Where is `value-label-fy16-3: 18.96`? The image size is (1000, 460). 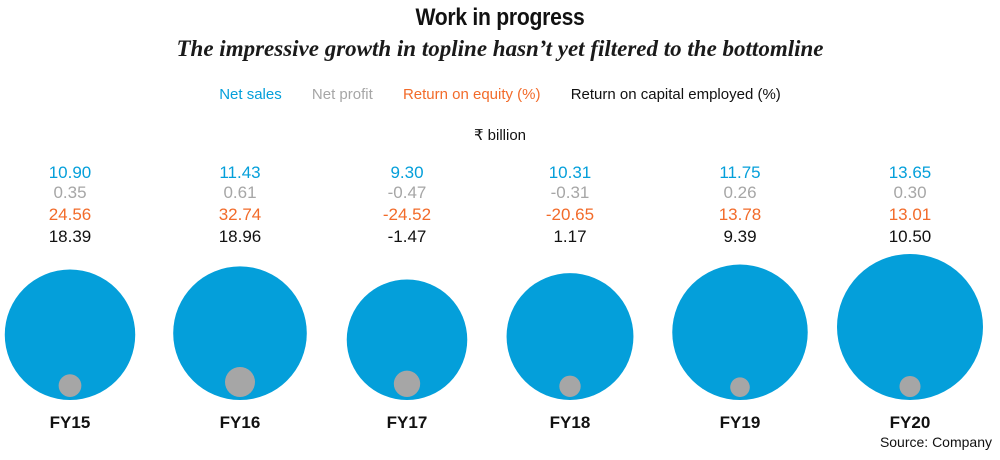
value-label-fy16-3: 18.96 is located at coordinates (240, 236).